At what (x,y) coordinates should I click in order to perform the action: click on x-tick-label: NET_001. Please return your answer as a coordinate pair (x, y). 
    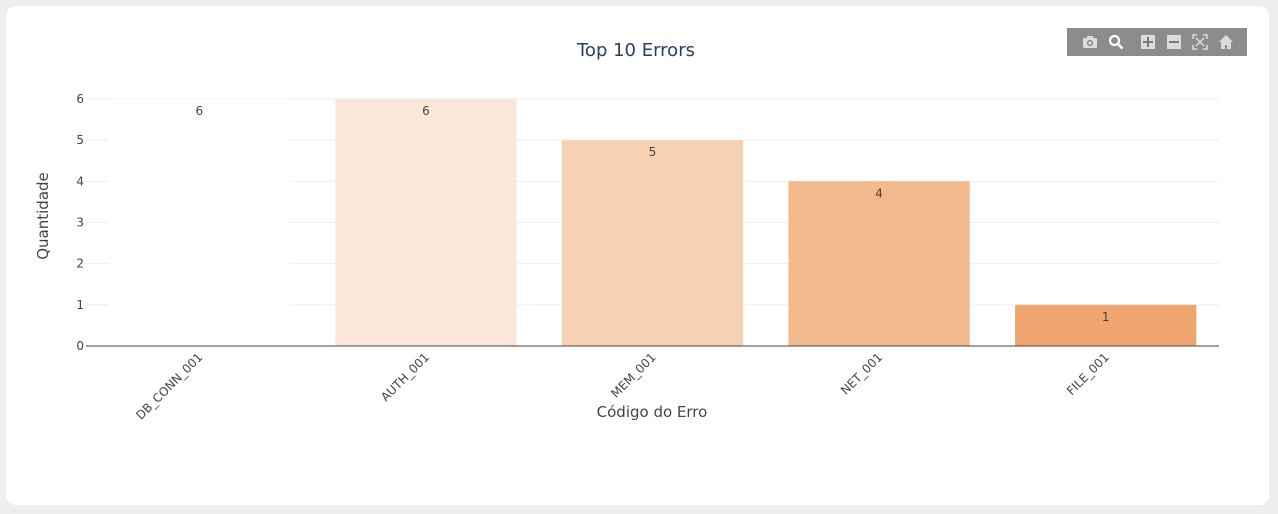
    Looking at the image, I should click on (861, 373).